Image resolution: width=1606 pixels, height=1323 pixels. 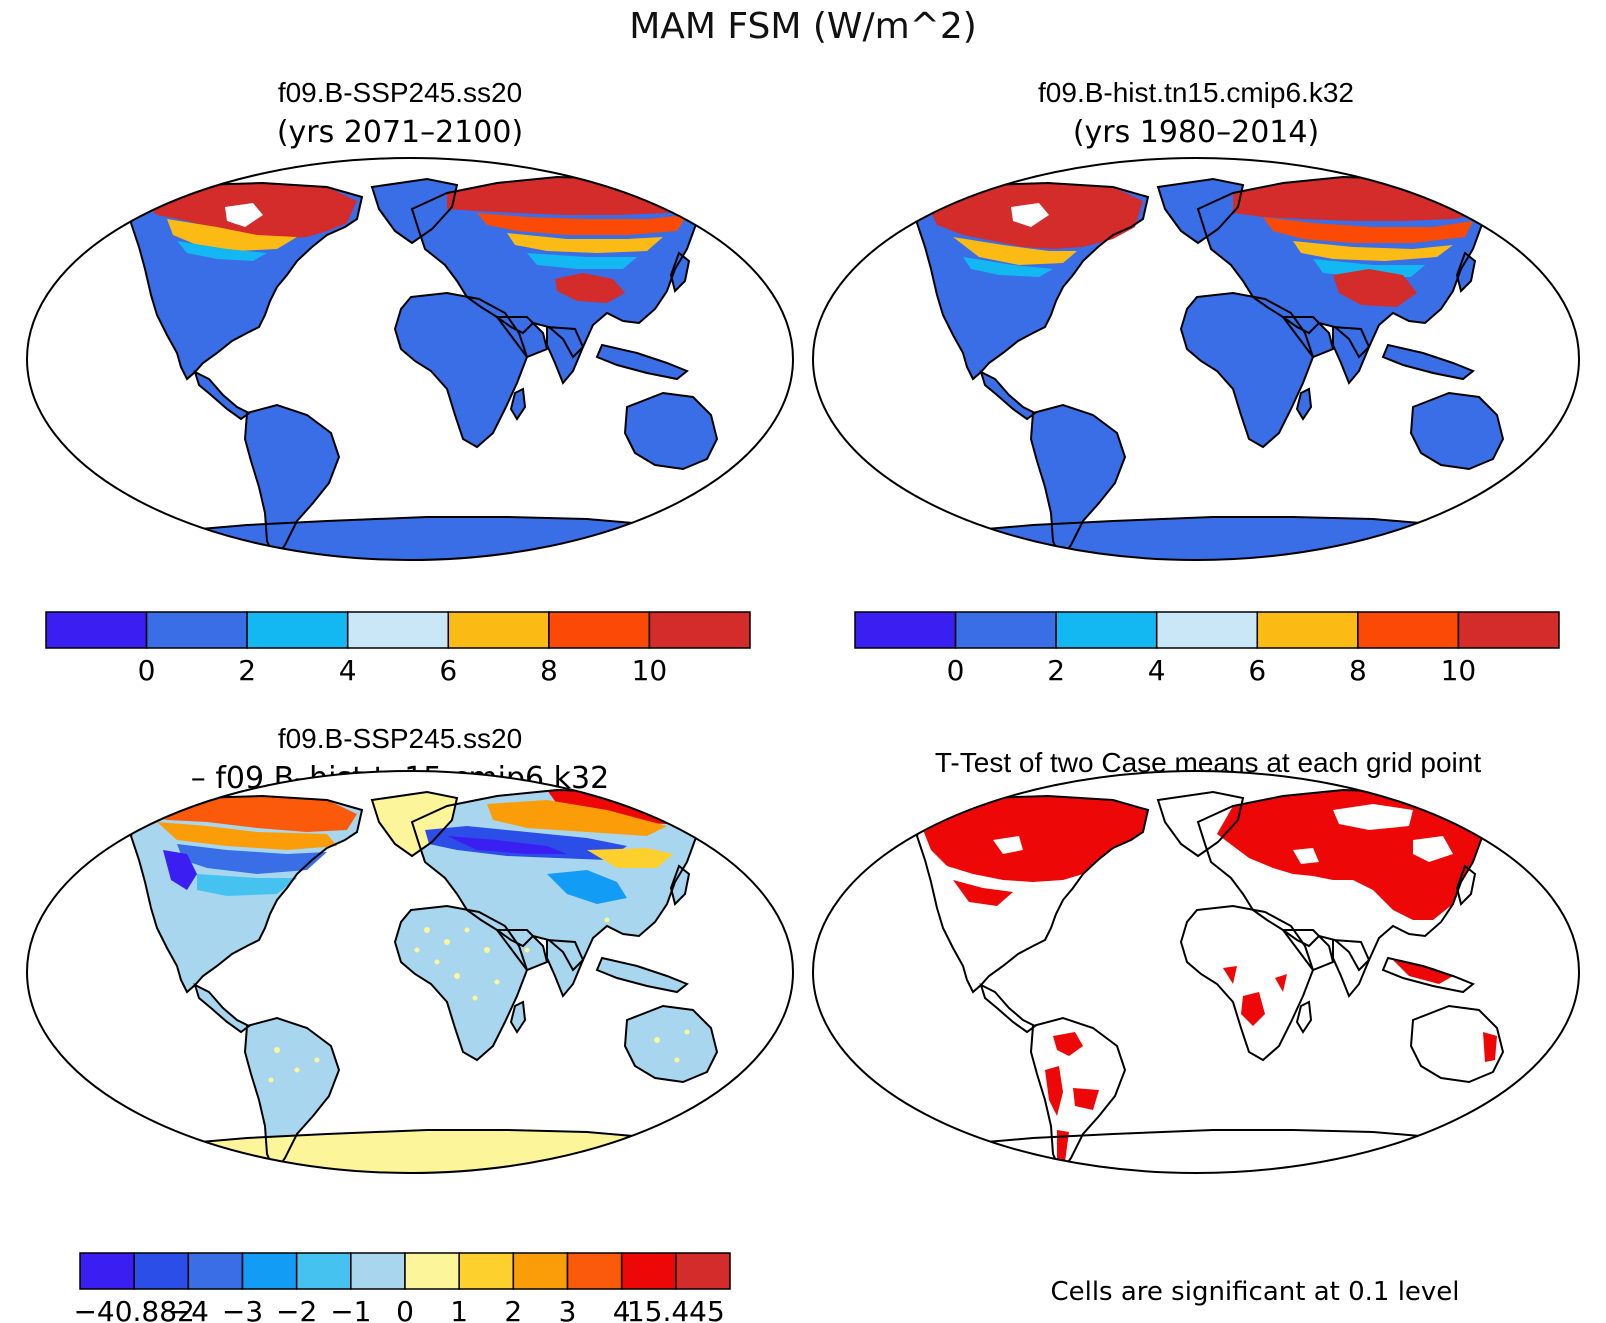 What do you see at coordinates (350, 1309) in the screenshot?
I see `colorbar-tick-label: −1` at bounding box center [350, 1309].